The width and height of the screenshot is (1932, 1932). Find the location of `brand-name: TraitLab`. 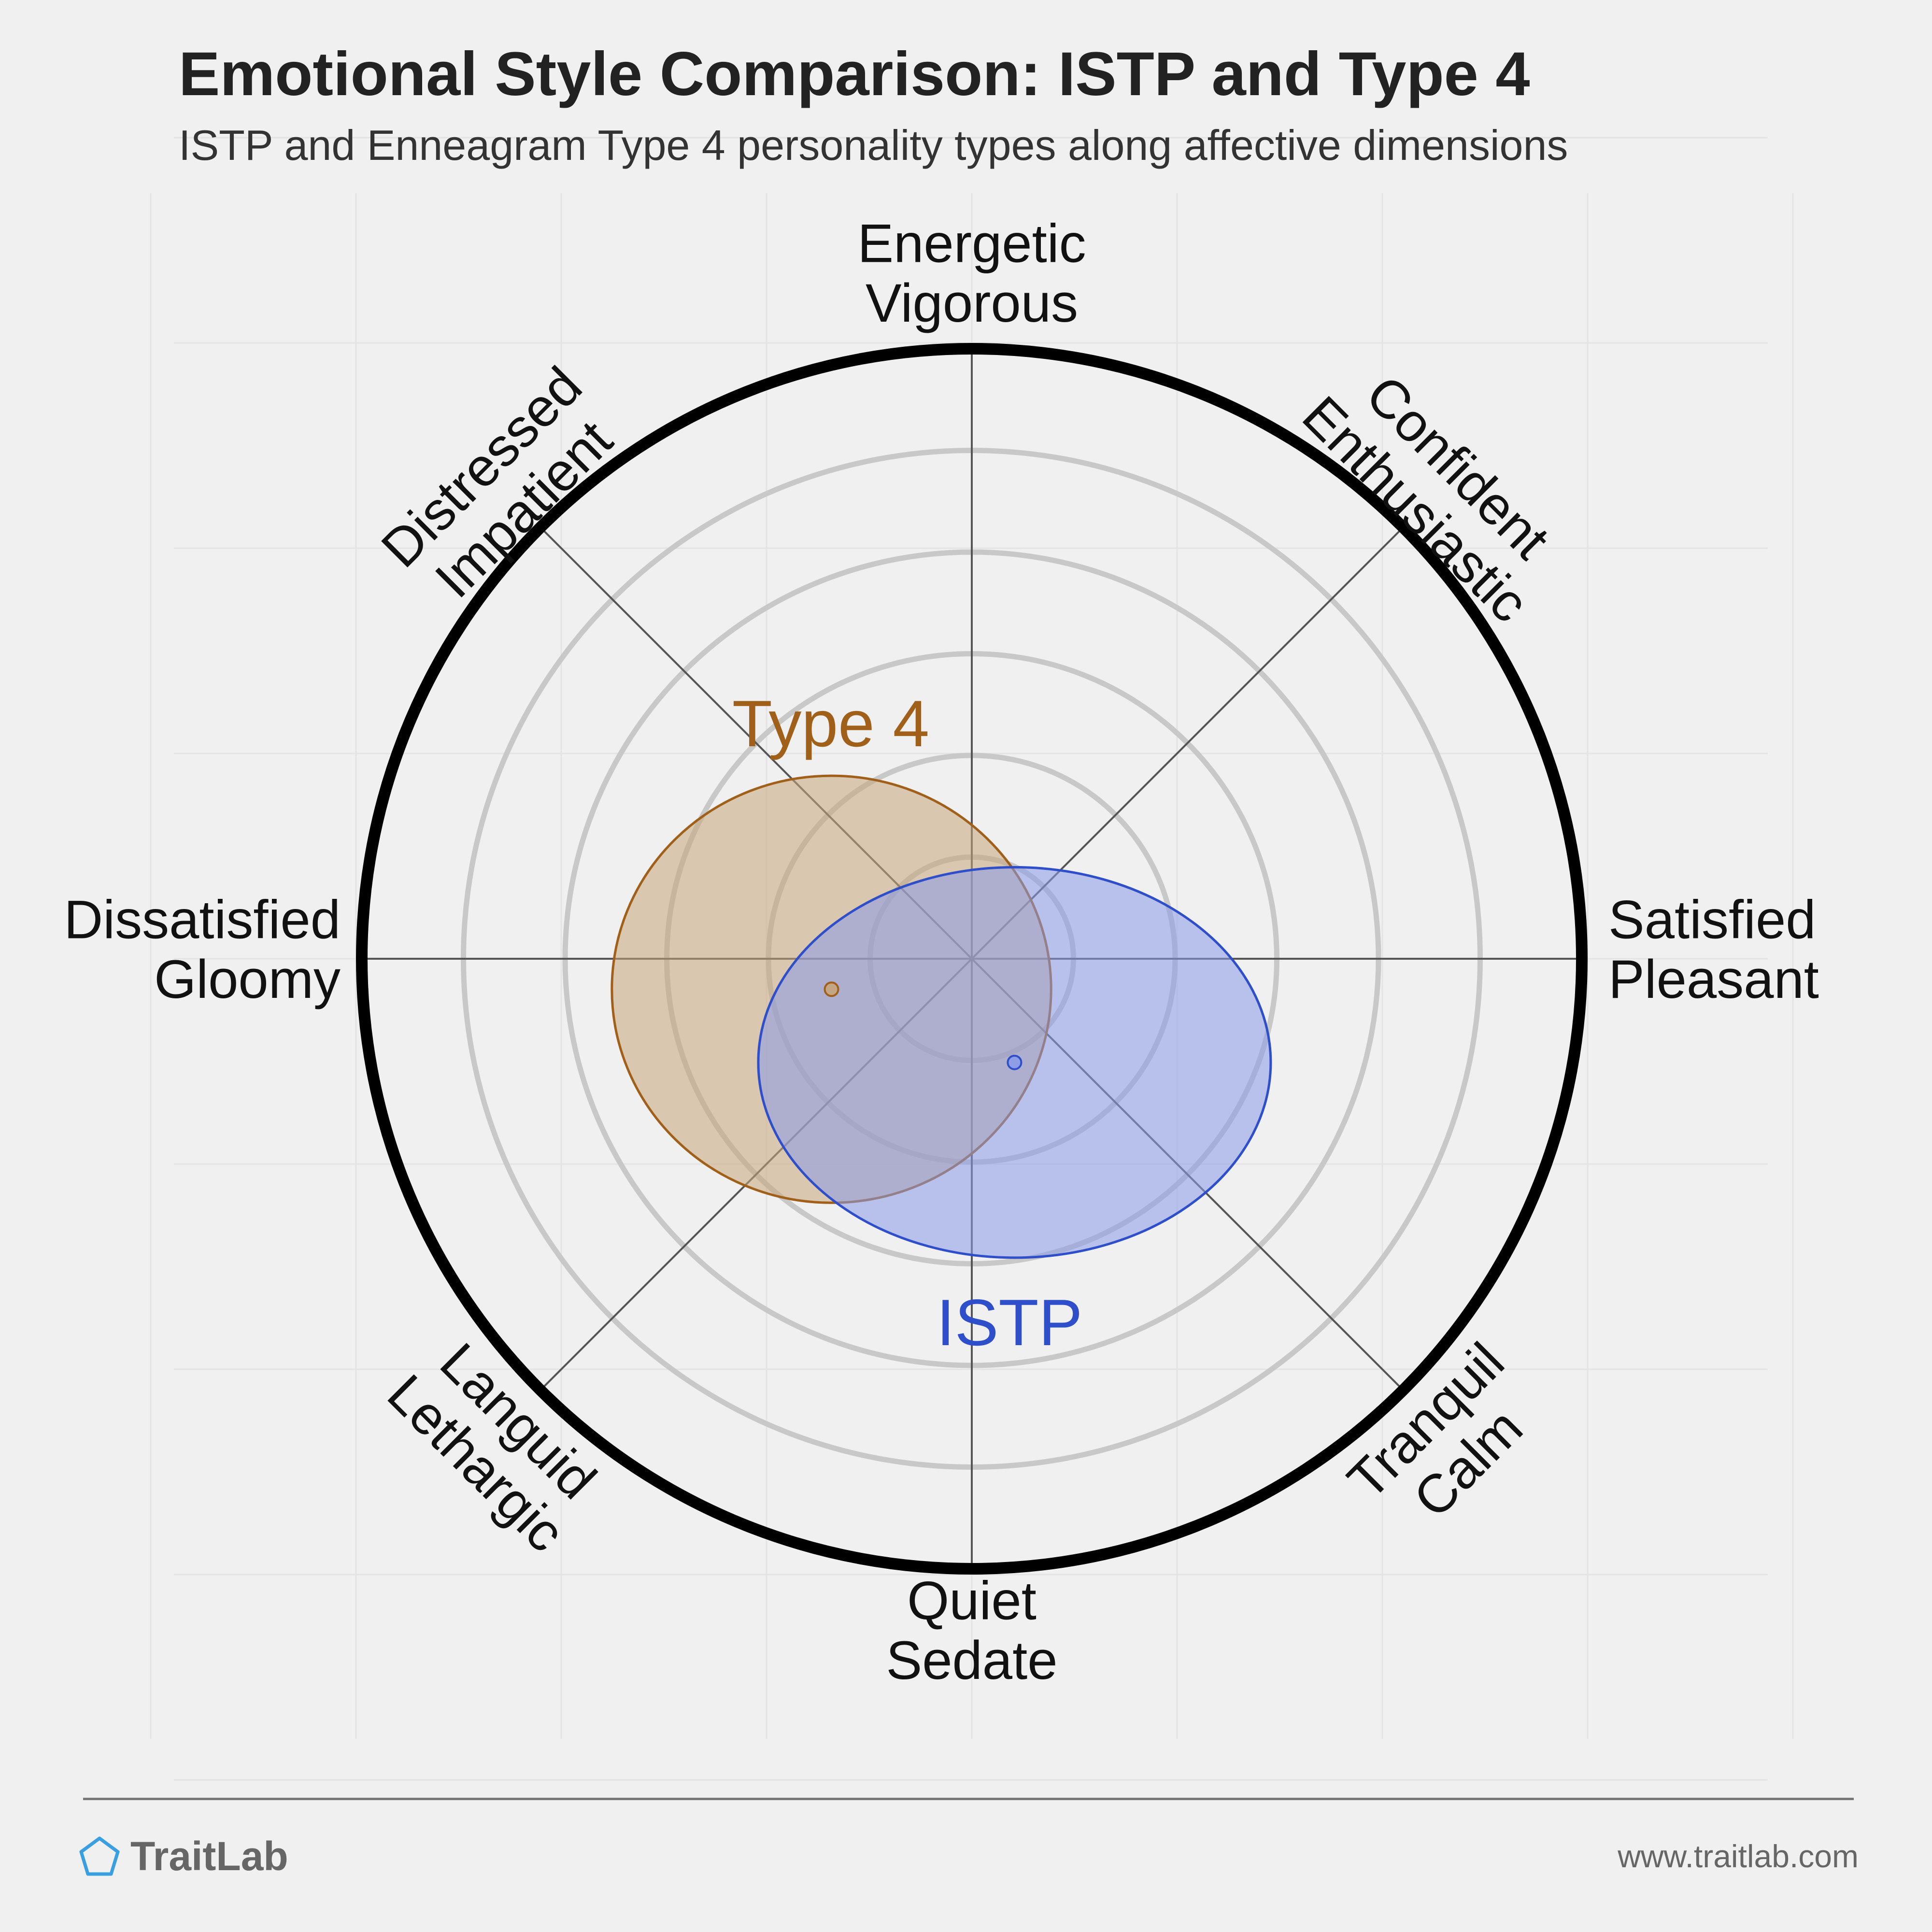

brand-name: TraitLab is located at coordinates (209, 1856).